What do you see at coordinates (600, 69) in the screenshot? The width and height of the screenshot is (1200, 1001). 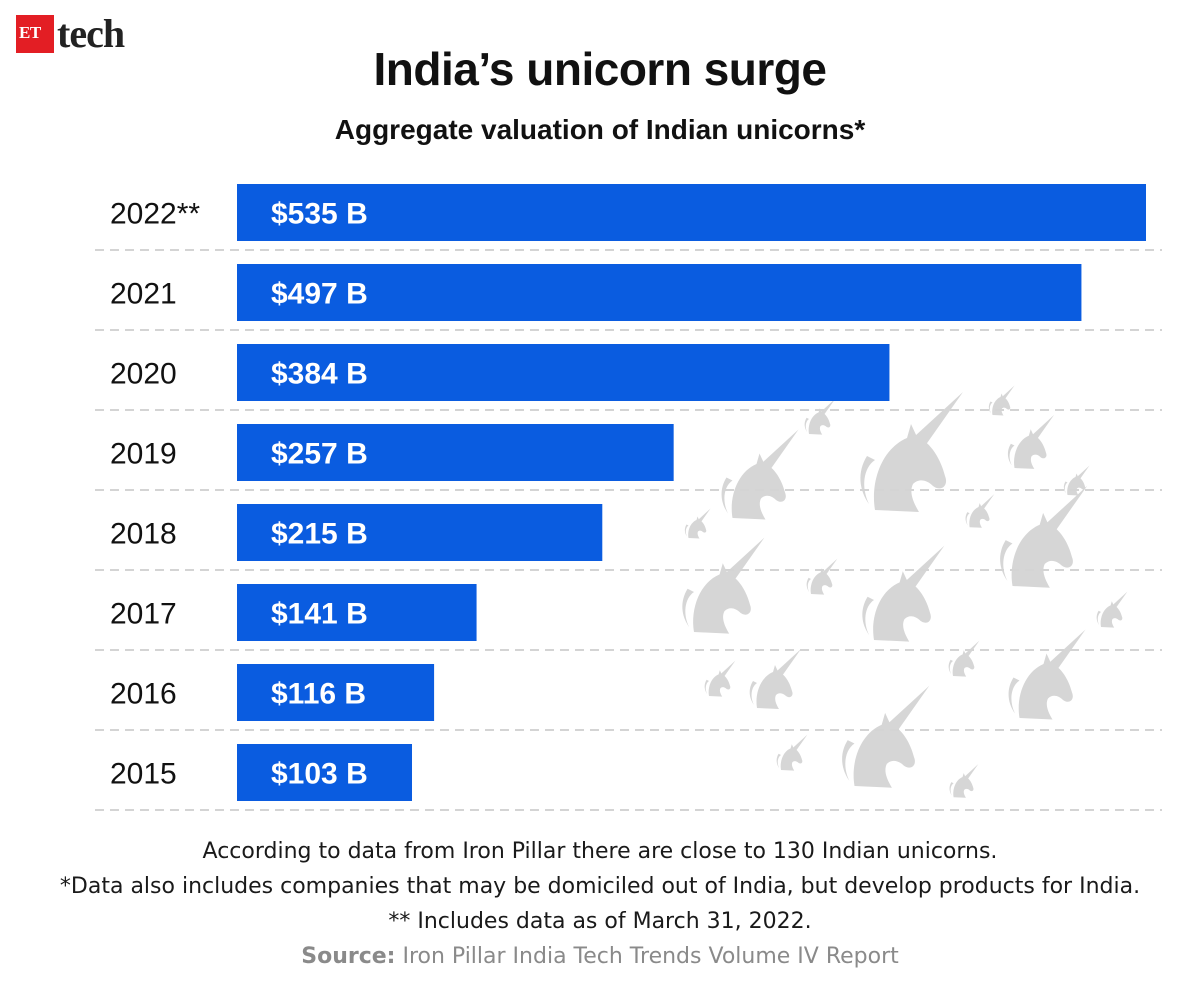 I see `chart-title: India’s unicorn surge` at bounding box center [600, 69].